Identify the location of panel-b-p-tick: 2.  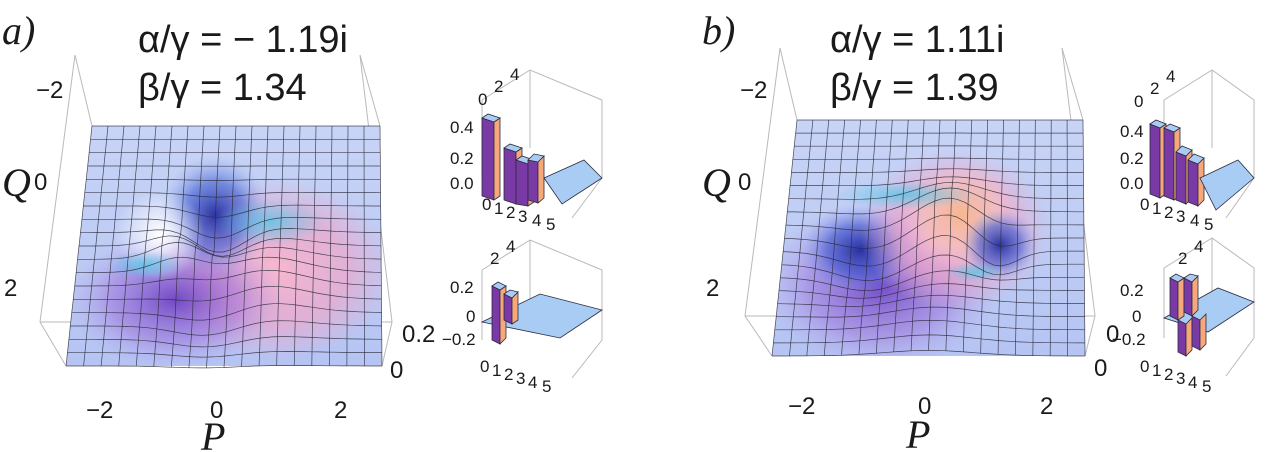
(1046, 406).